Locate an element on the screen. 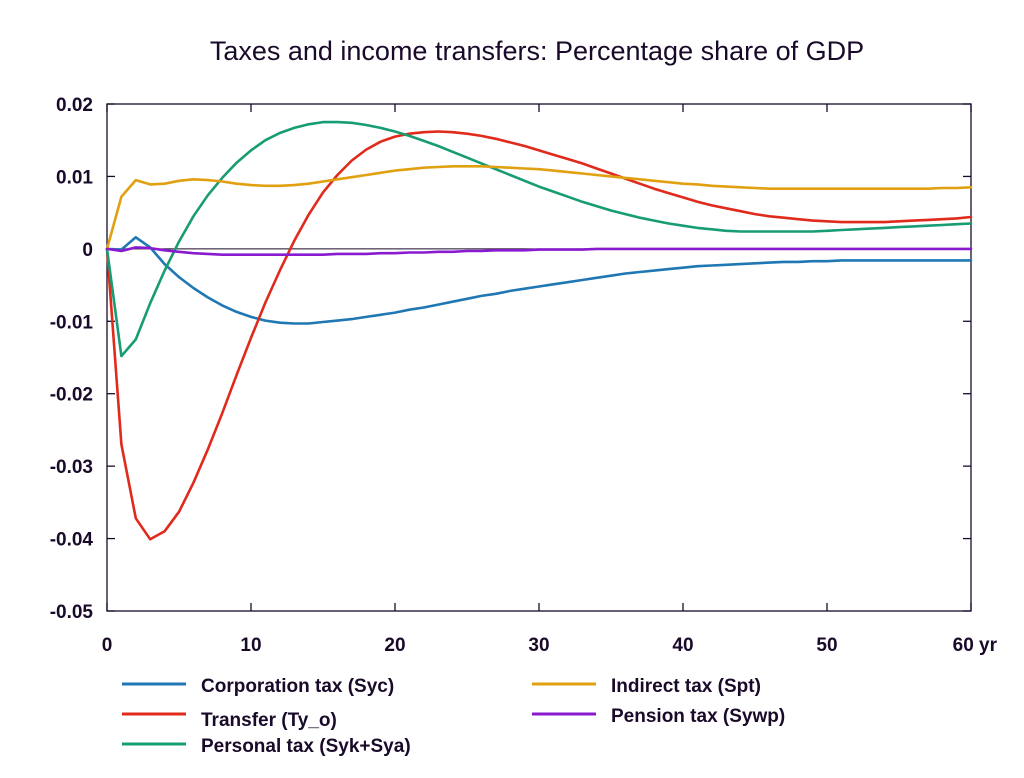 The height and width of the screenshot is (778, 1024). y-tick-label: -0.05 is located at coordinates (72, 612).